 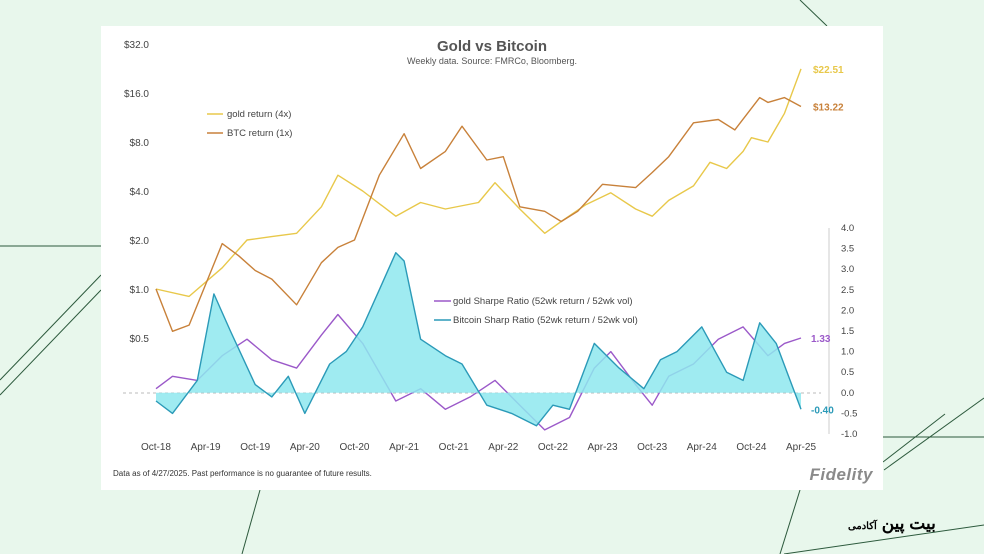 I want to click on right-tick-label: -1.0, so click(x=849, y=434).